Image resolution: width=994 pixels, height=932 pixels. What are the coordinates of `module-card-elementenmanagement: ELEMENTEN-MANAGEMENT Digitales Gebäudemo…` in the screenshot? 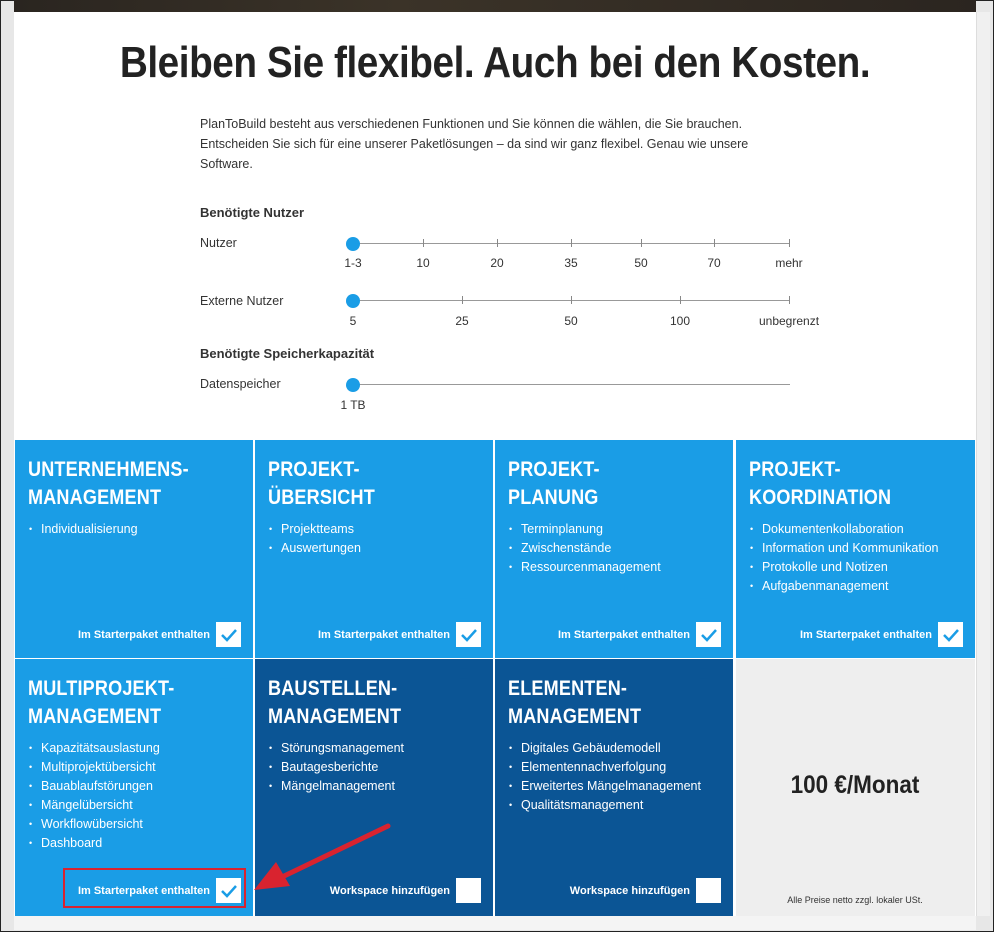 It's located at (614, 787).